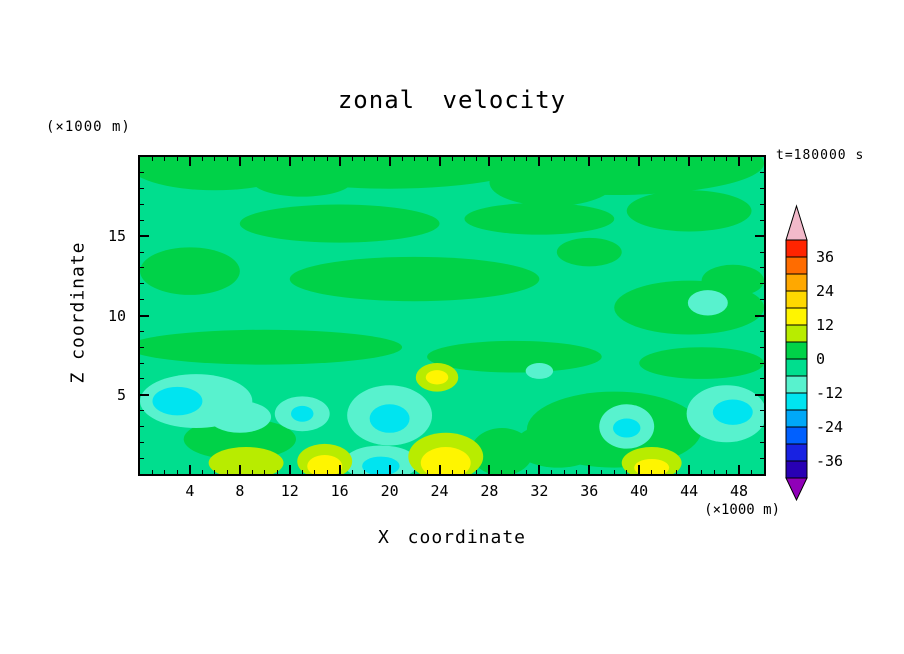 This screenshot has height=654, width=904. Describe the element at coordinates (825, 291) in the screenshot. I see `colorbar-tick-label: 24` at that location.